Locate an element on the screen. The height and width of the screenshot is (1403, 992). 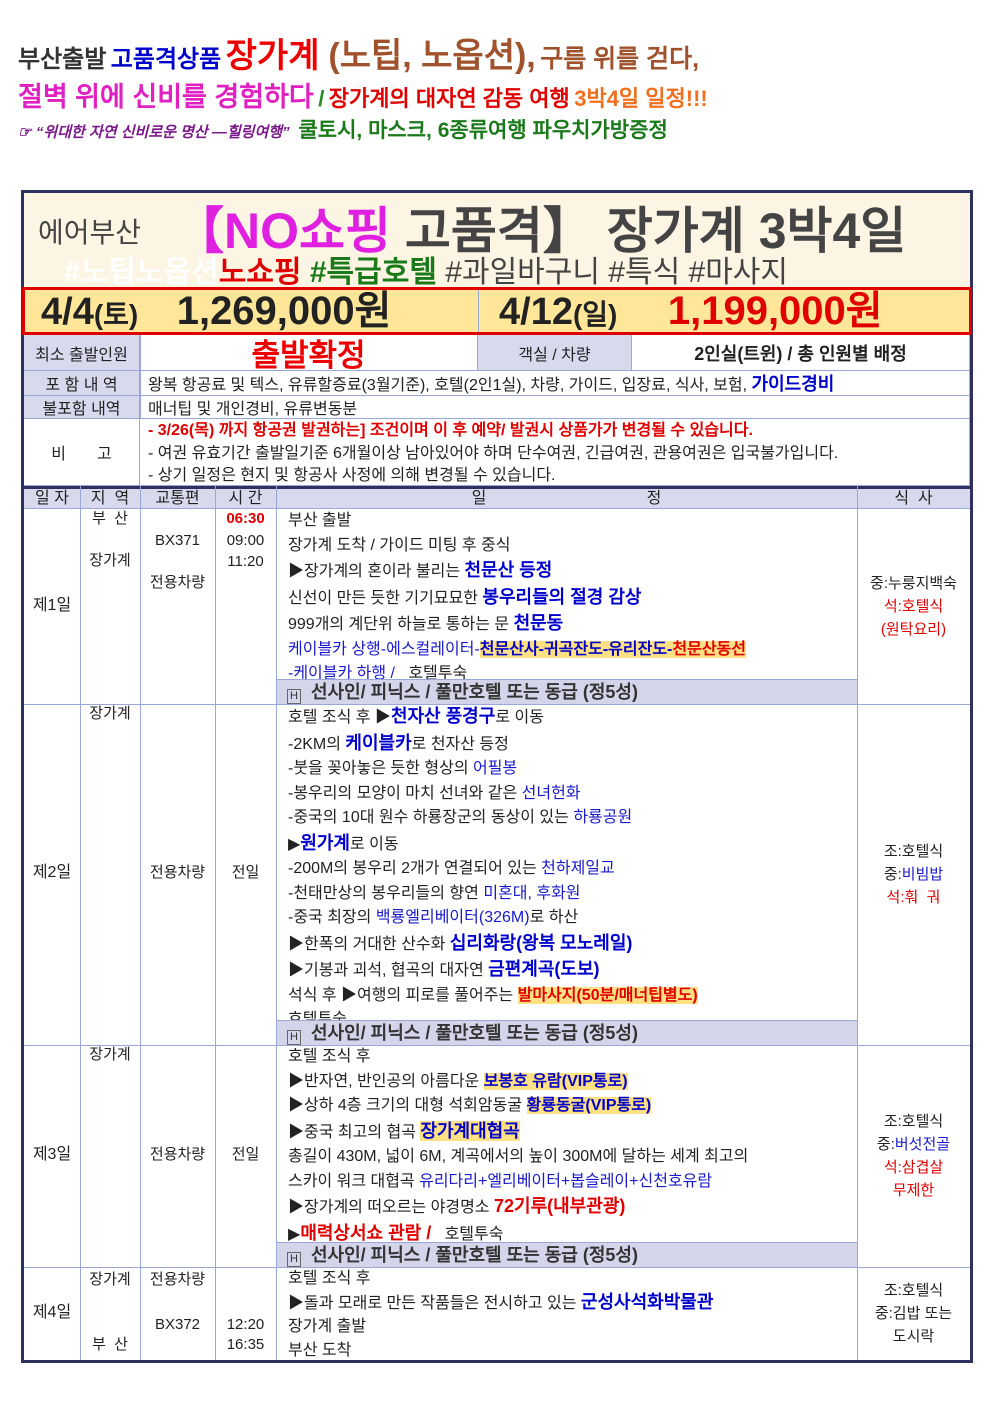
schedule-line: 석식 후 ▶여행의 피로를 풀어주는 발마사지(50분/매너팁별도) is located at coordinates (577, 996).